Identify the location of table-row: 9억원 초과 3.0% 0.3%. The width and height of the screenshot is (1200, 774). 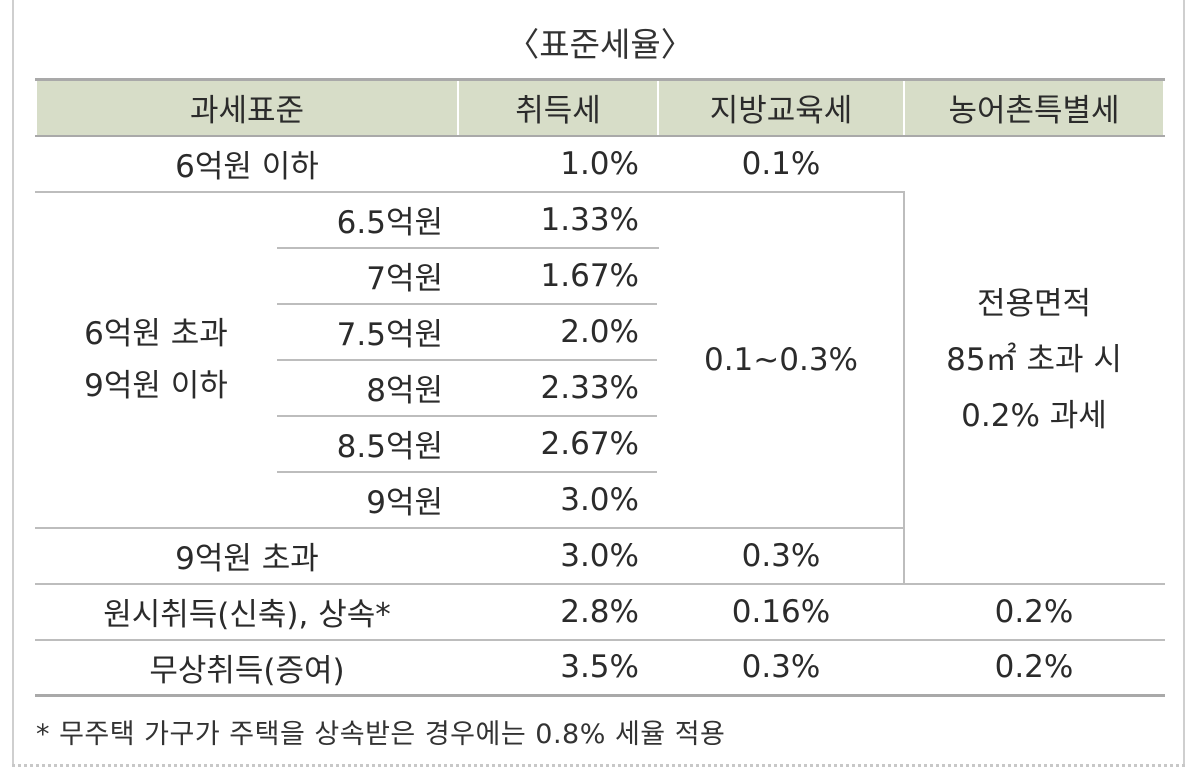
(599, 555).